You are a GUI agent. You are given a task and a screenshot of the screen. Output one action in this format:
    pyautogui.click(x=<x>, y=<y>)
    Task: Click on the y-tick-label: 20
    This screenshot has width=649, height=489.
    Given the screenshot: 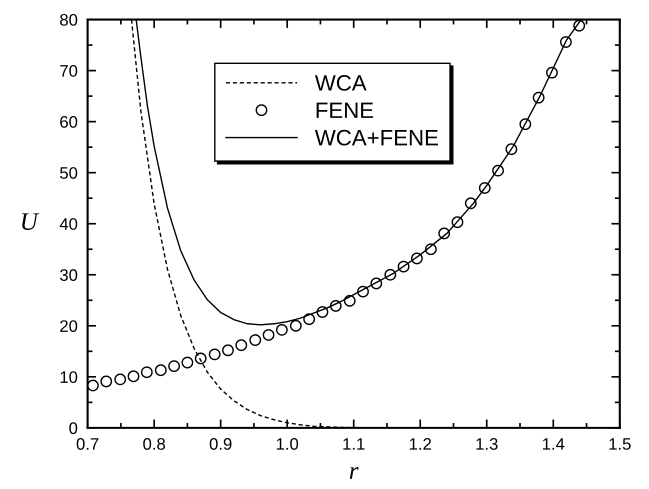 What is the action you would take?
    pyautogui.click(x=69, y=326)
    